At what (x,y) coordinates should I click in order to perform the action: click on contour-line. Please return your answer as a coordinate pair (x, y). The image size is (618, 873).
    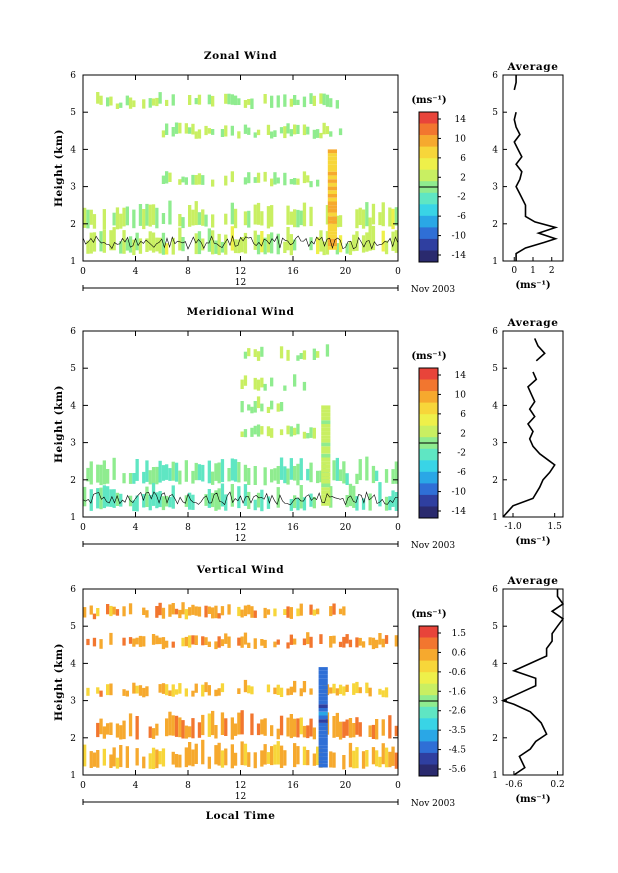
    Looking at the image, I should click on (240, 498).